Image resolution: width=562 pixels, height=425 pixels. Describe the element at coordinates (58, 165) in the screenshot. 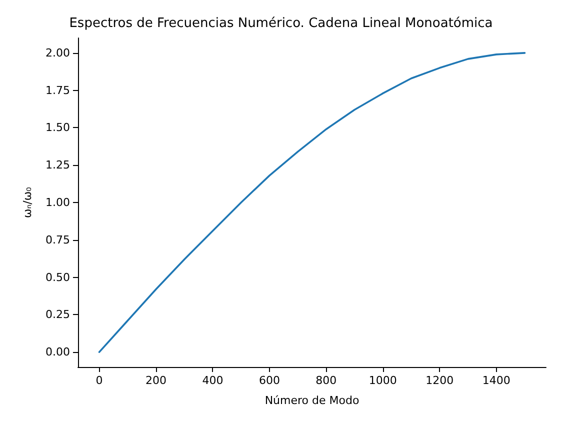

I see `y-tick-label: 1.25` at that location.